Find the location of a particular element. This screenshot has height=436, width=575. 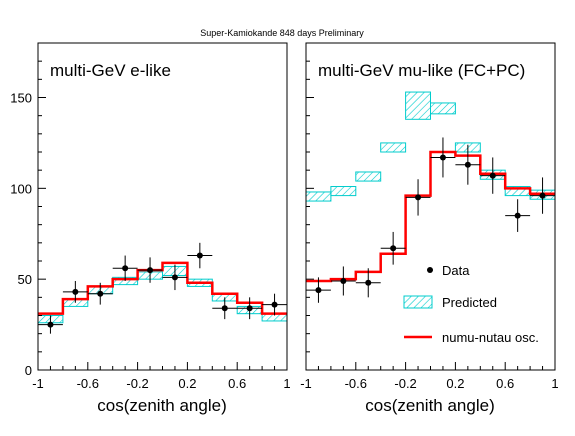

panel-title-mu-like: multi-GeV mu-like (FC+PC) is located at coordinates (421, 70).